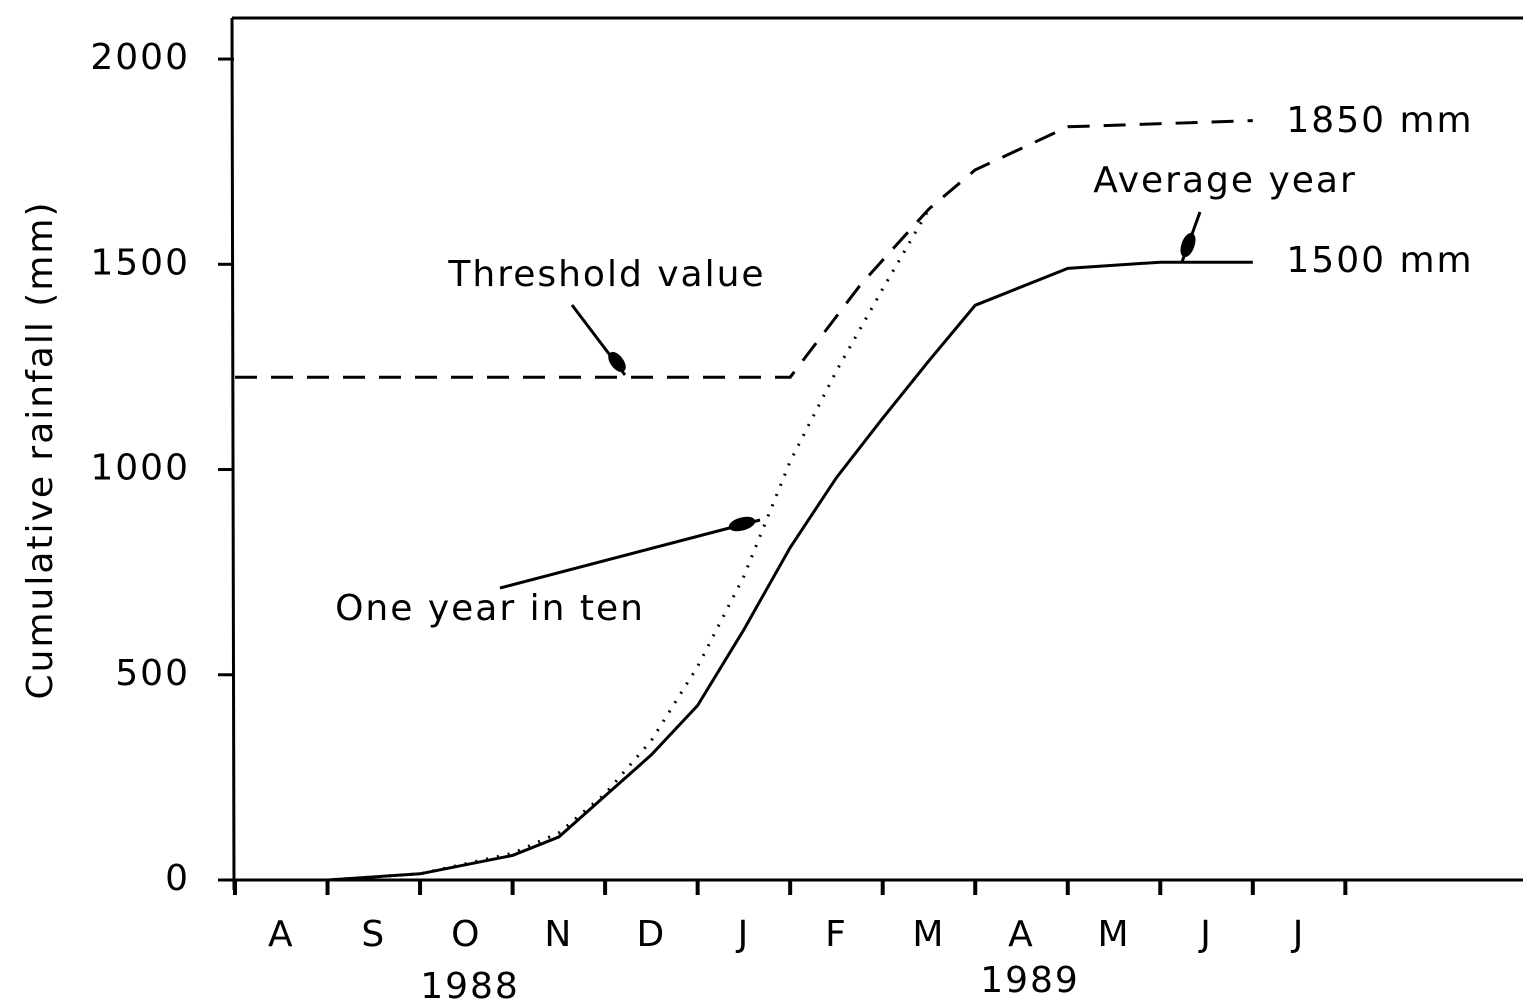 Image resolution: width=1523 pixels, height=1005 pixels. I want to click on series-label: Average year, so click(1225, 180).